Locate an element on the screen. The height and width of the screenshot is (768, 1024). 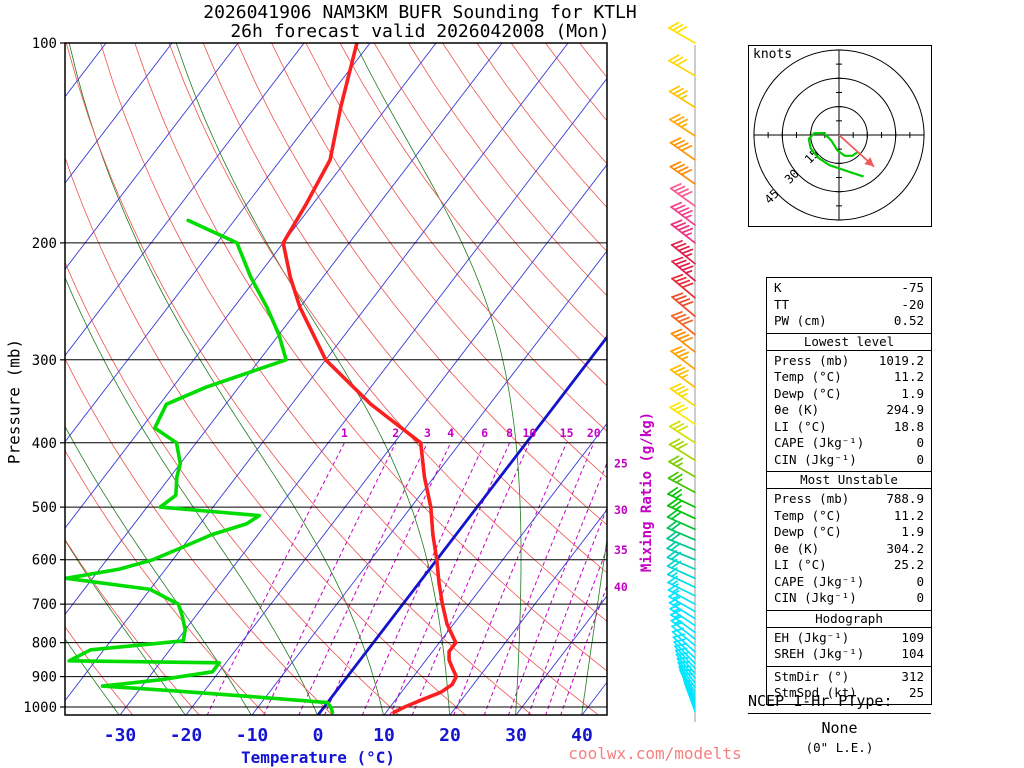
hodograph-trace is located at coordinates (835, 155).